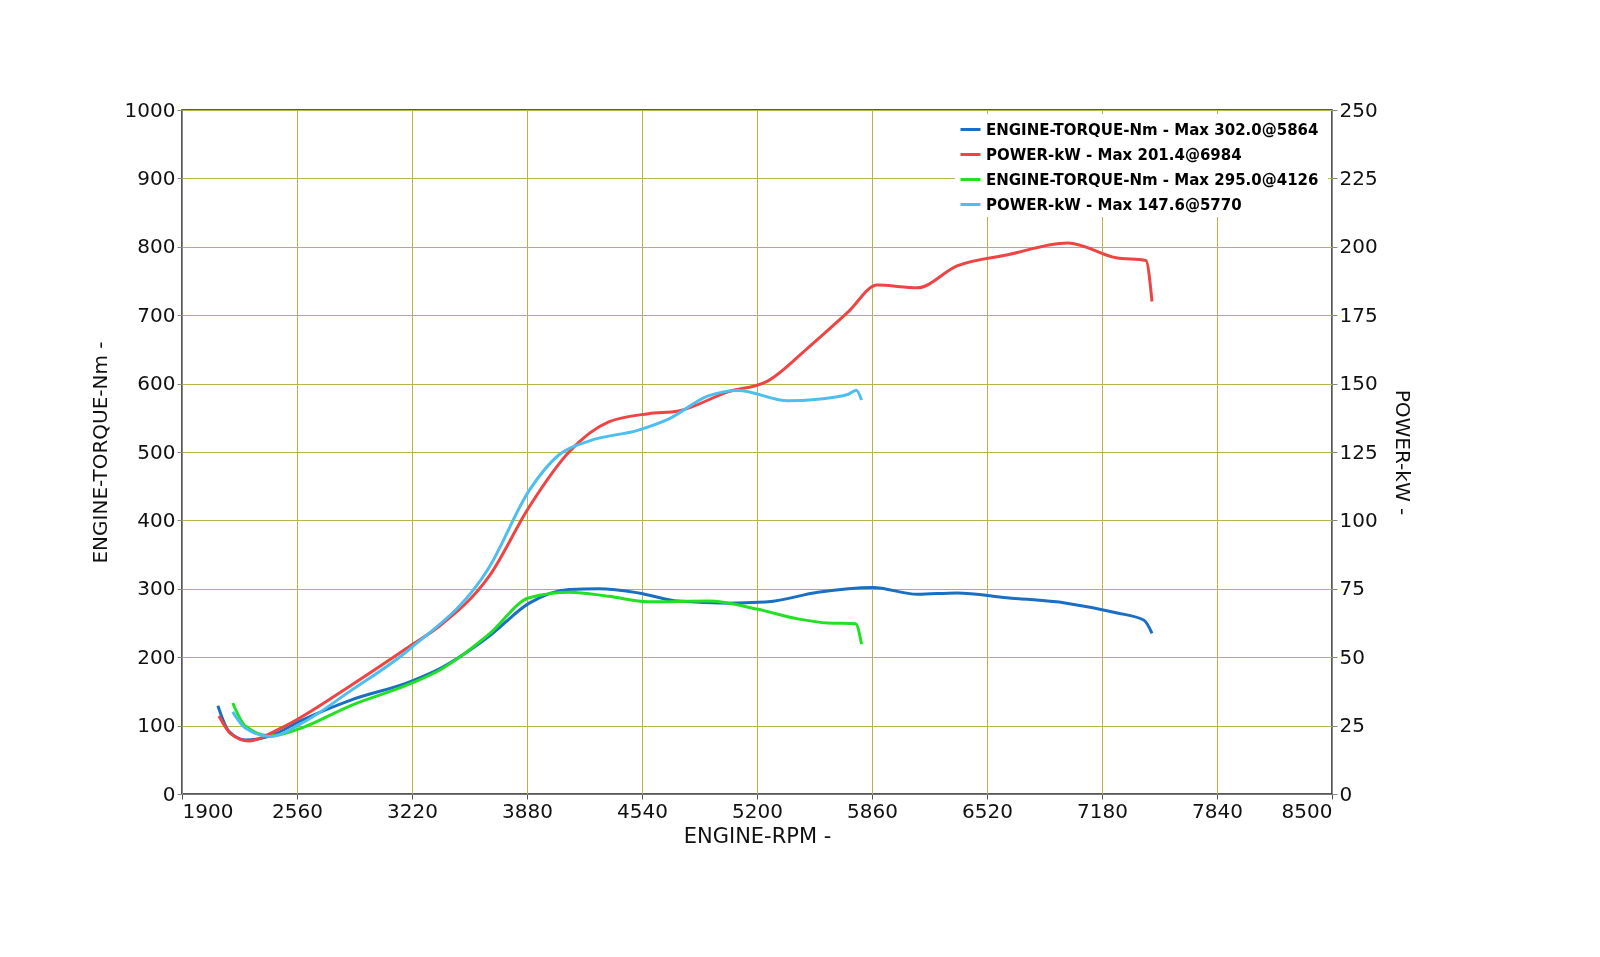 Image resolution: width=1600 pixels, height=957 pixels. What do you see at coordinates (156, 246) in the screenshot?
I see `y-tick-label: 800` at bounding box center [156, 246].